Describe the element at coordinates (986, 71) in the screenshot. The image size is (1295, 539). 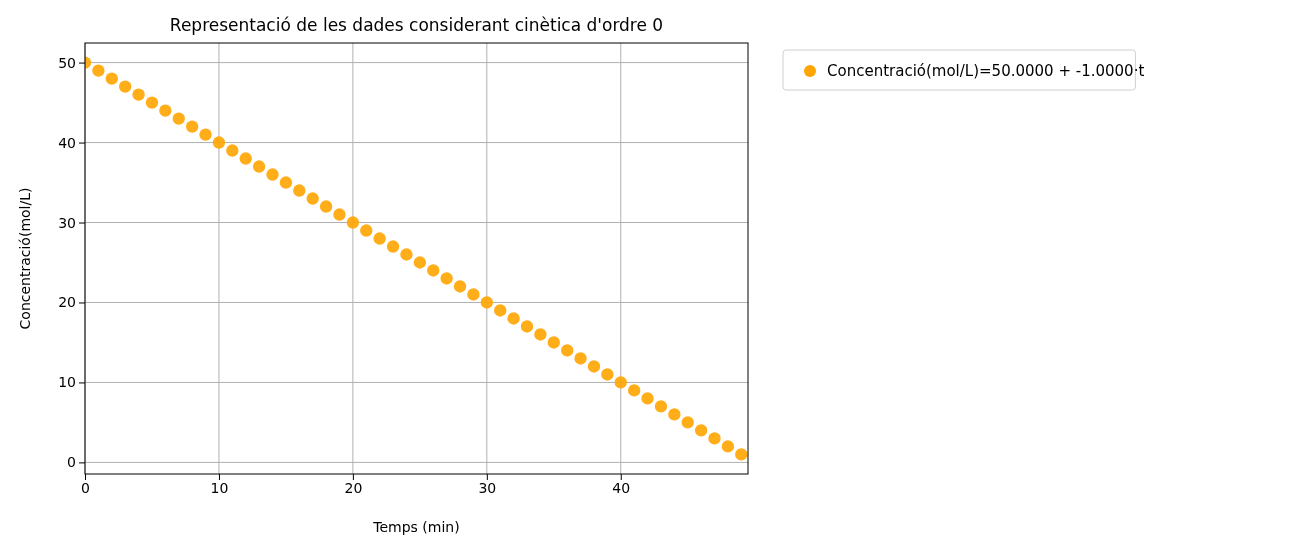
I see `legend-label: Concentració(mol/L)=50.0000 + -1.0000·t` at that location.